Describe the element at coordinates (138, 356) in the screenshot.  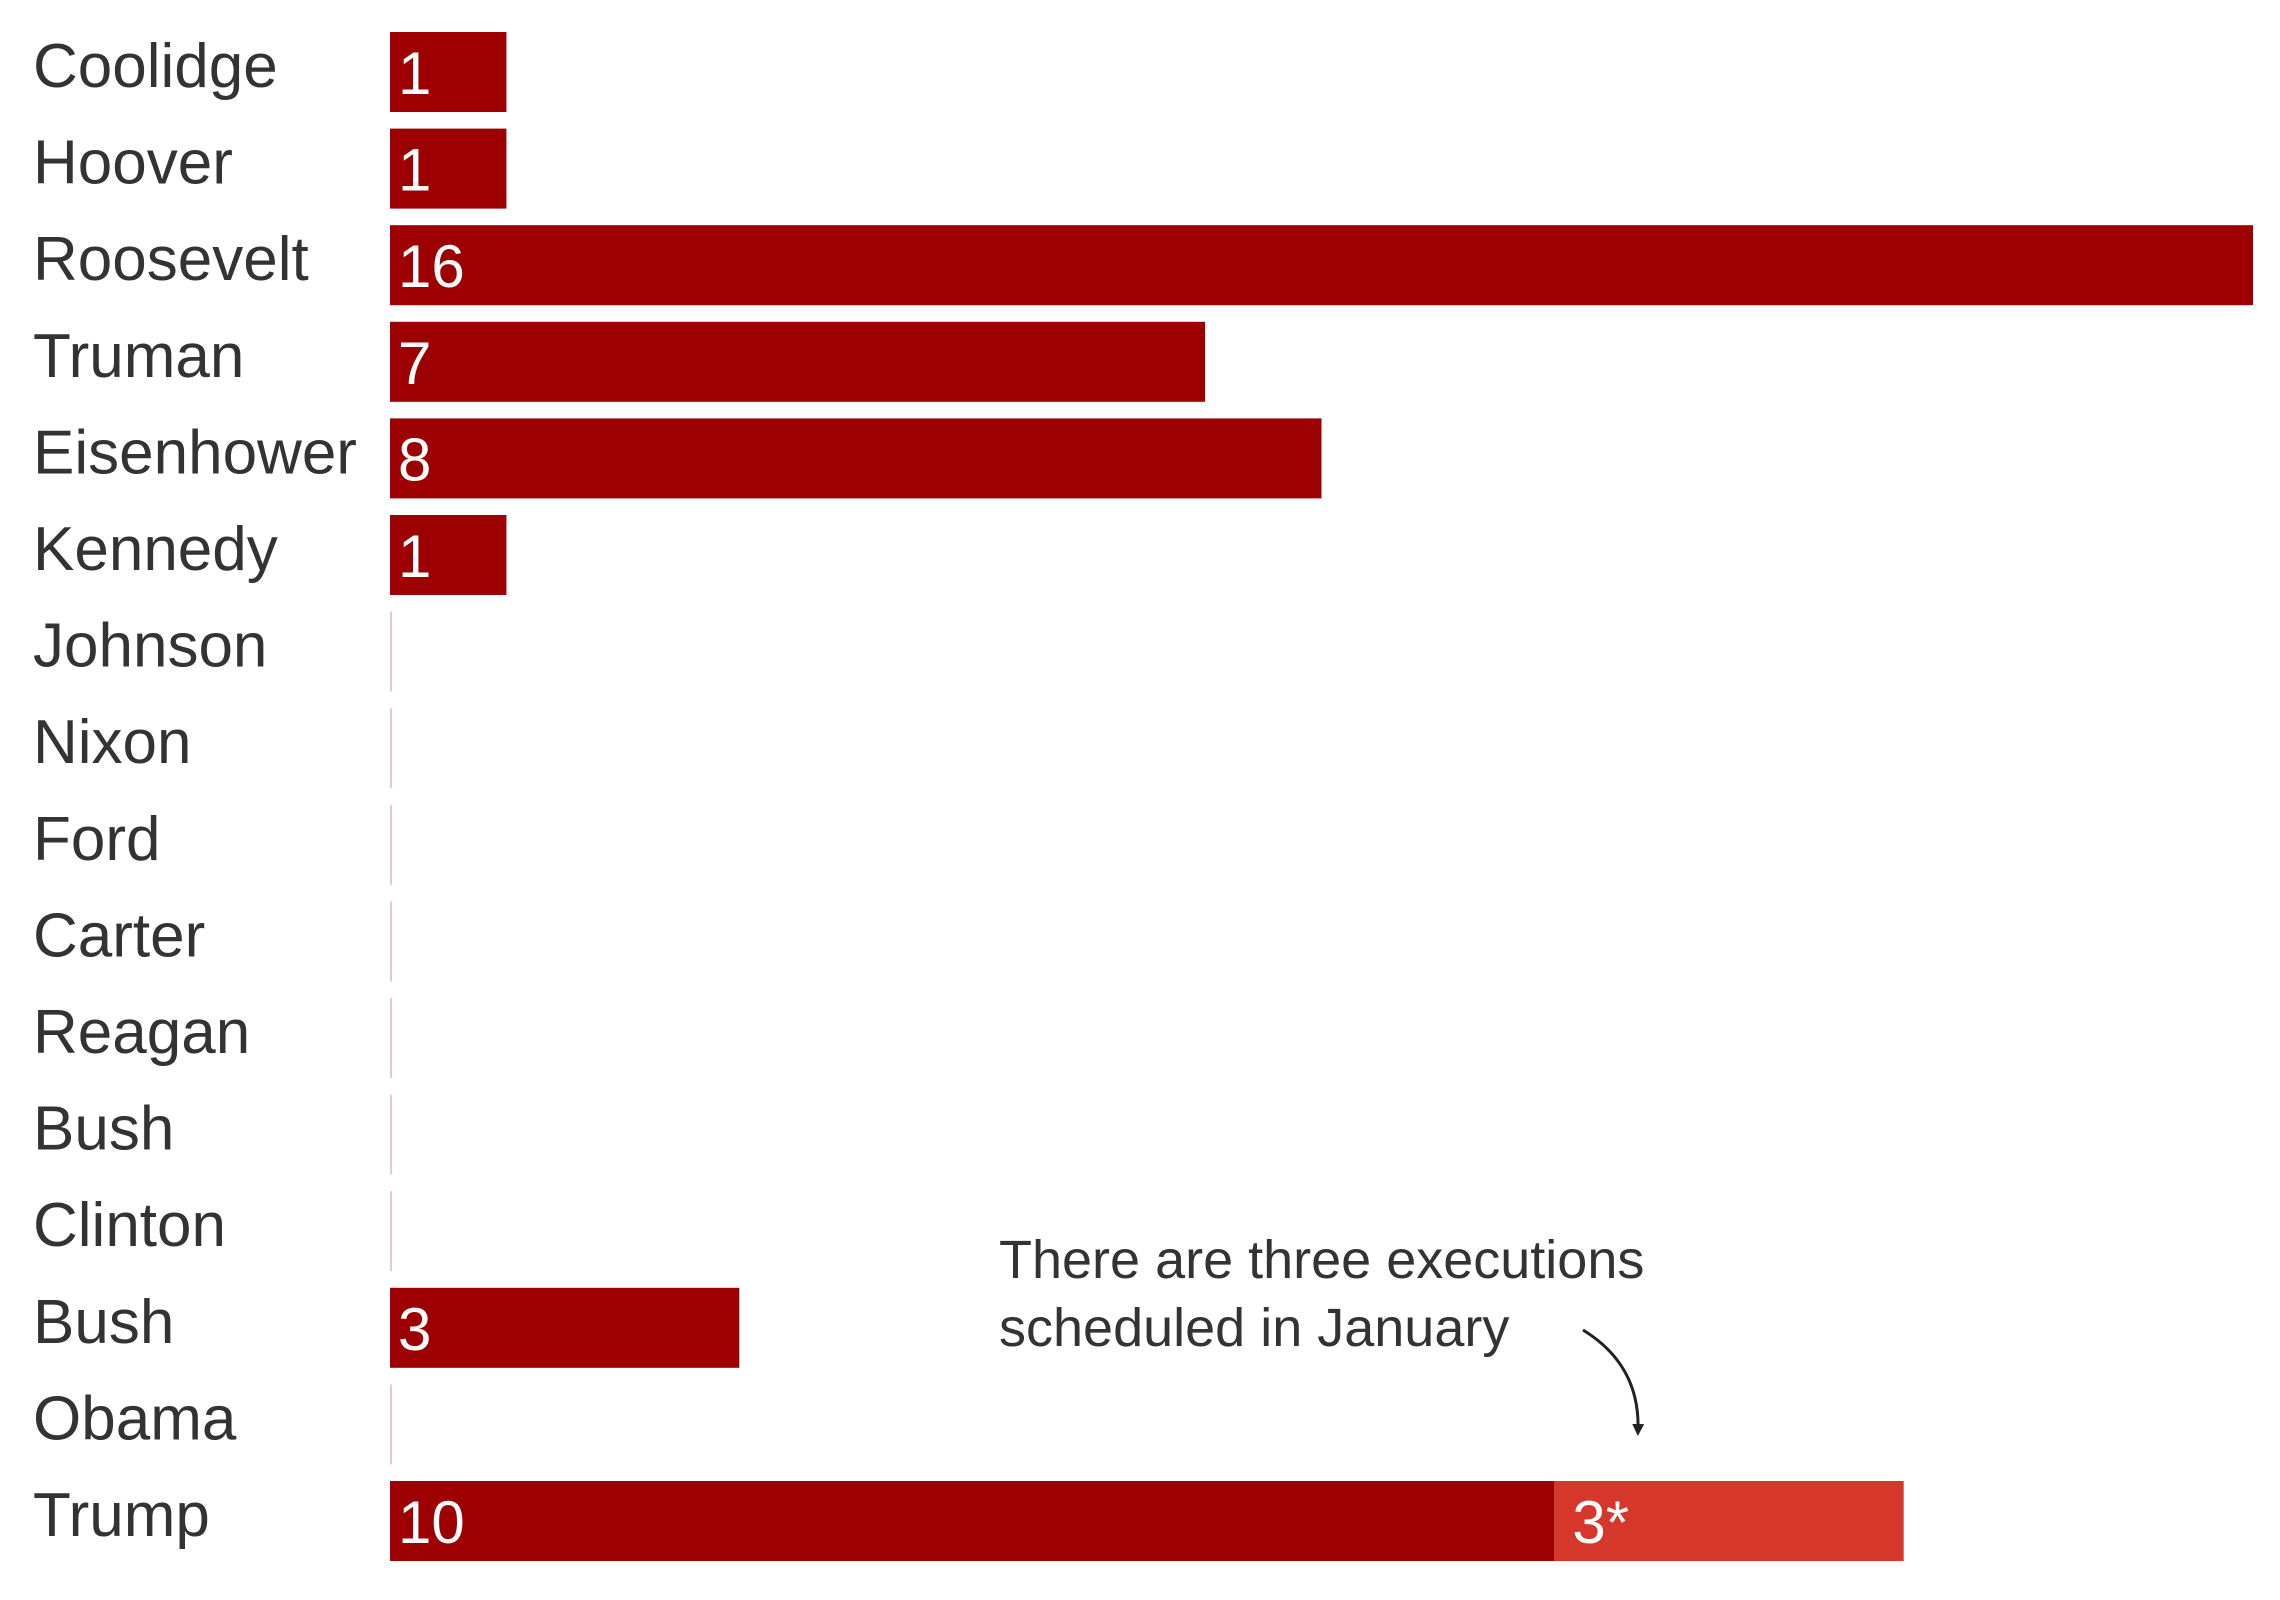
I see `category-label-truman-3: Truman` at that location.